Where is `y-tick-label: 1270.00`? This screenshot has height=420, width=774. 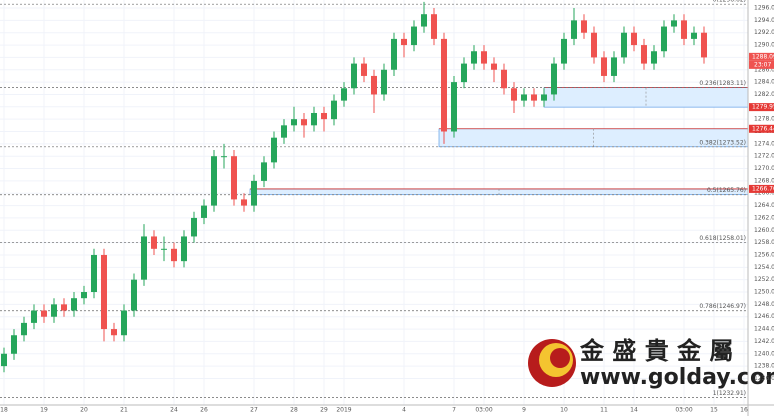
y-tick-label: 1270.00 is located at coordinates (764, 168).